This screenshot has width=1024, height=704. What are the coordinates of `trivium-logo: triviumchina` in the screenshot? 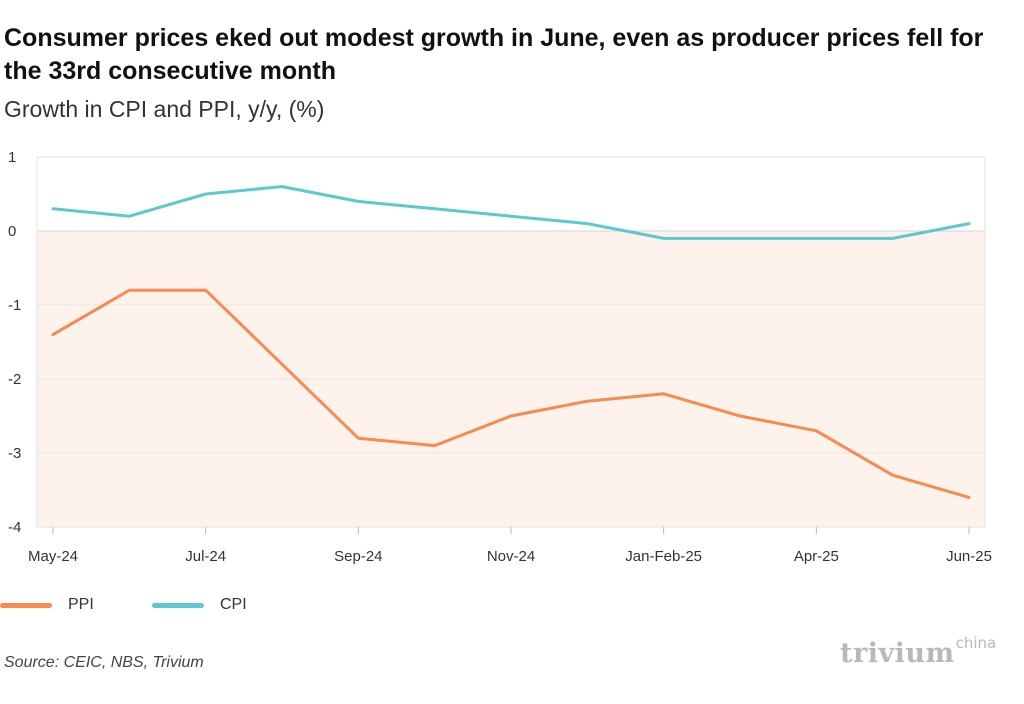 It's located at (918, 651).